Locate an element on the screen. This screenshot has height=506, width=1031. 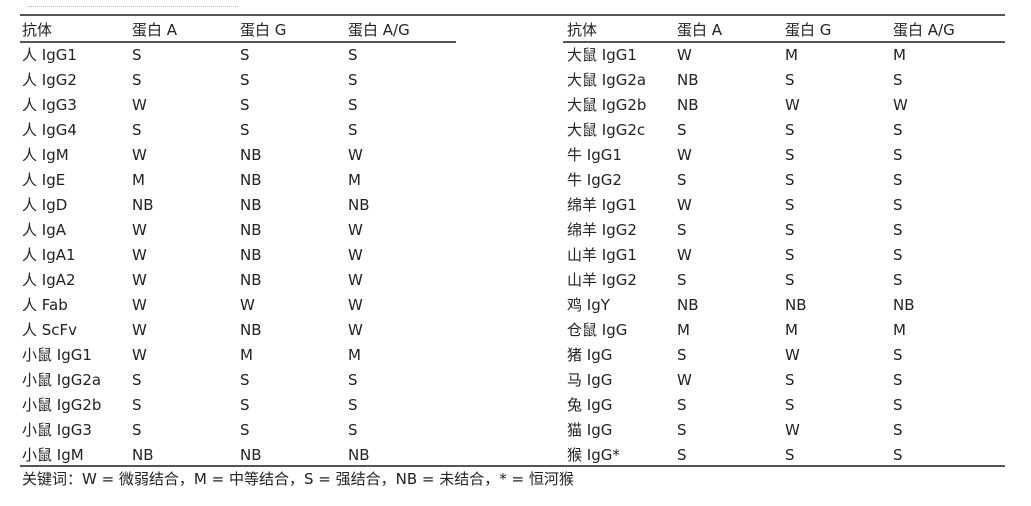
antibody-cell: 大鼠 IgG1 is located at coordinates (602, 55).